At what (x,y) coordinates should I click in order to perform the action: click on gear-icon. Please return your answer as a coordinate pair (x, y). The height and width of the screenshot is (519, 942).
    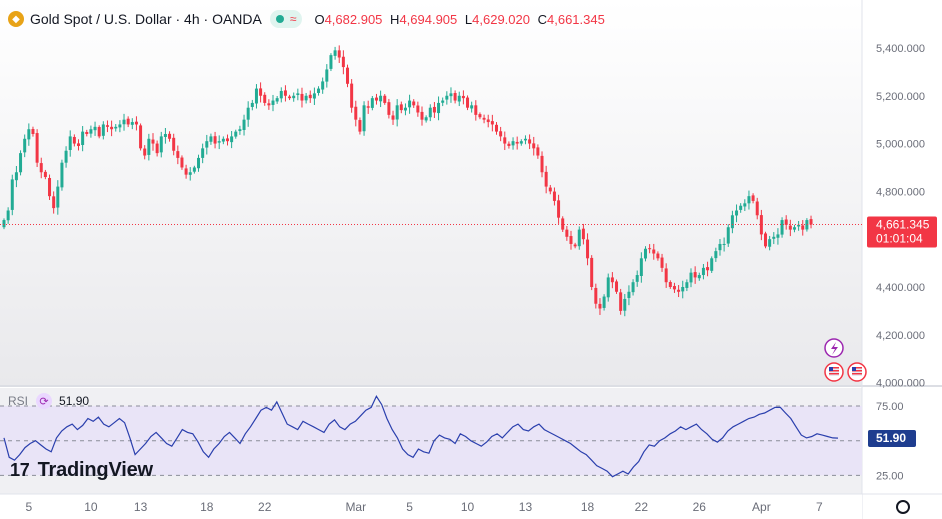
    Looking at the image, I should click on (903, 507).